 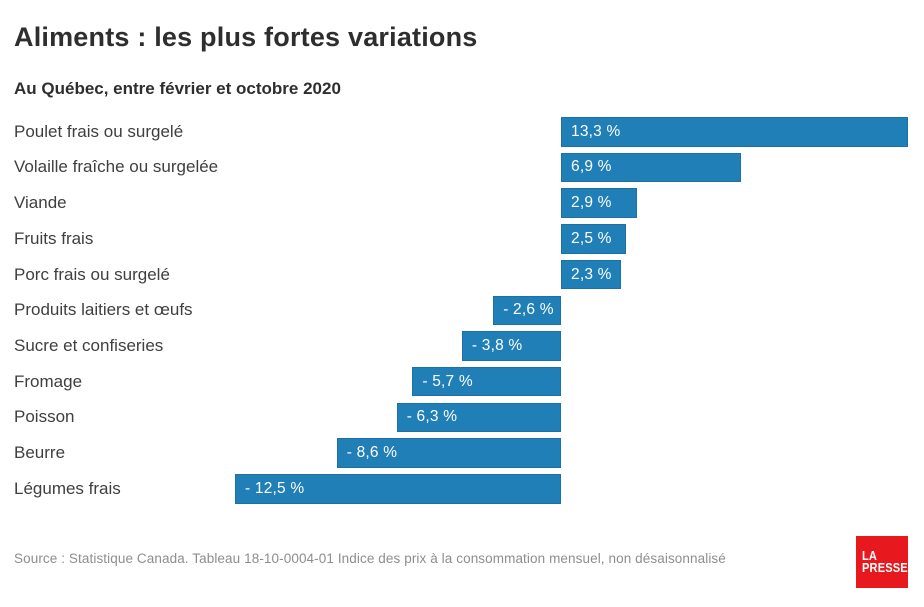 I want to click on chart-subtitle: Au Québec, entre février et octobre 2020, so click(x=177, y=88).